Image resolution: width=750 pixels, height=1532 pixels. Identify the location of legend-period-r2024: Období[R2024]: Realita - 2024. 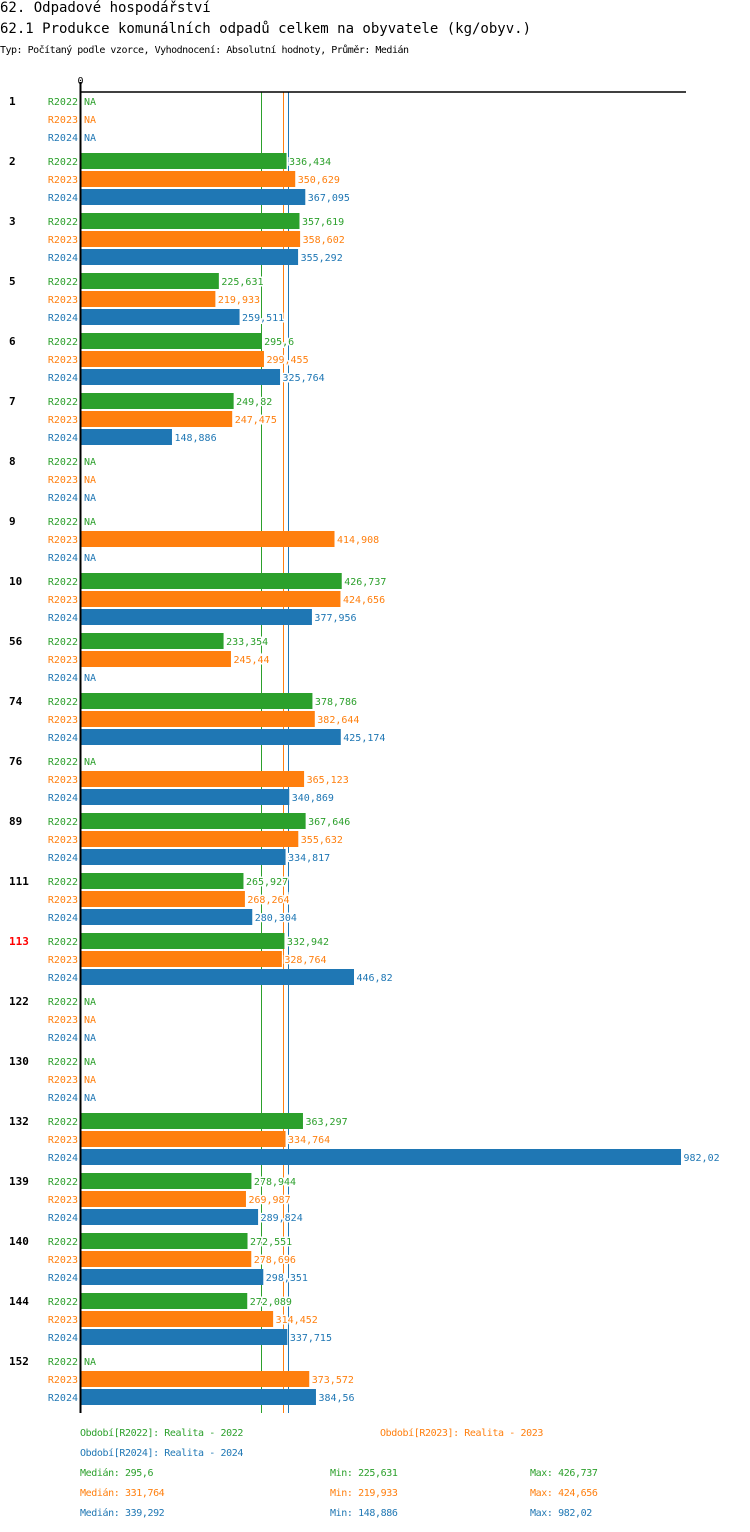
(161, 1453).